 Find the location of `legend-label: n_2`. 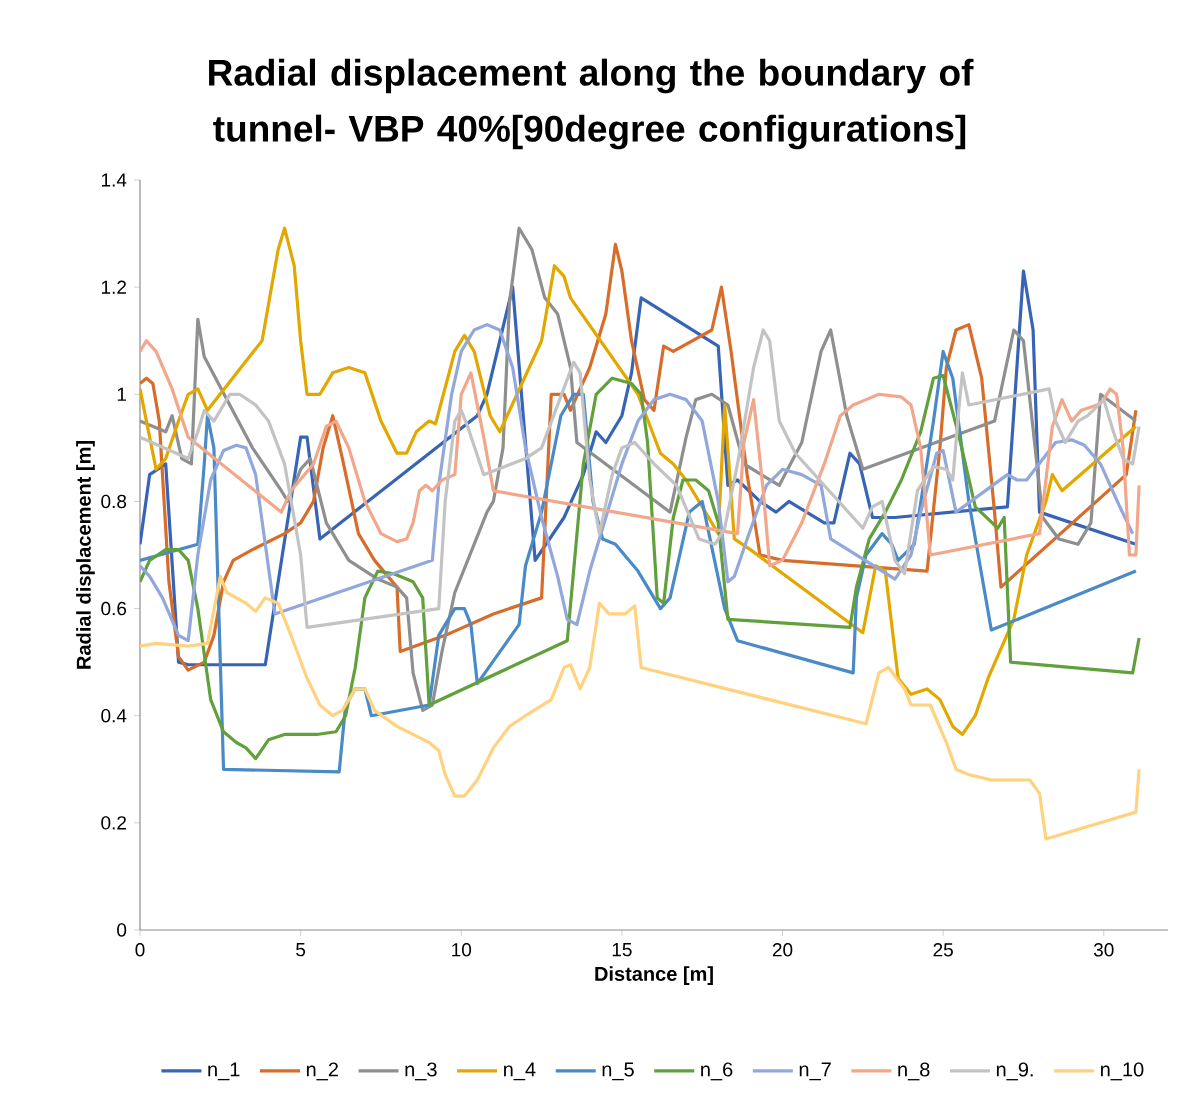

legend-label: n_2 is located at coordinates (322, 1071).